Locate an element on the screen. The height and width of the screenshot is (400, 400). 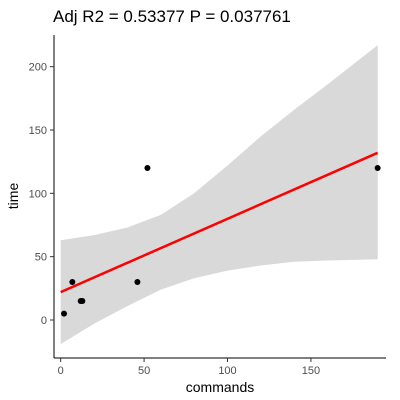
chart-title: Adj R2 = 0.53377 P = 0.037761 is located at coordinates (172, 16).